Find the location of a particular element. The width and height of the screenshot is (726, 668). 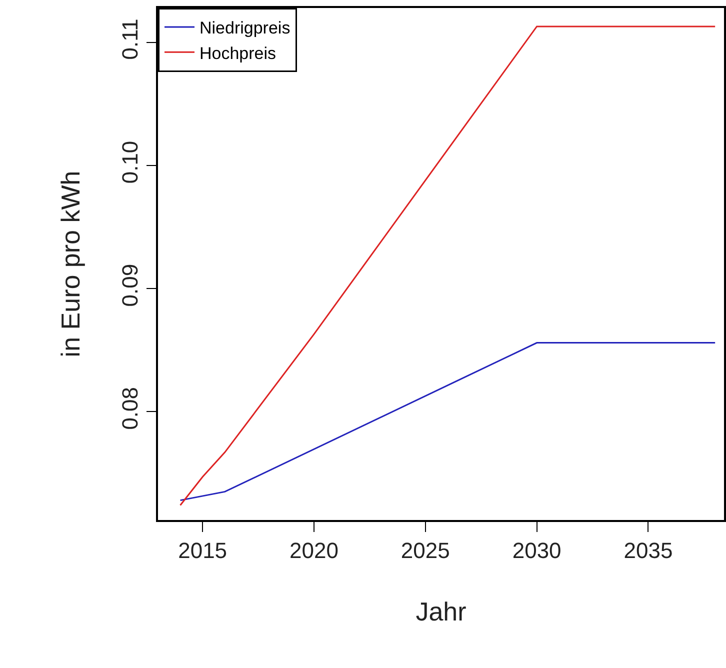

legend-label: Niedrigpreis is located at coordinates (245, 28).